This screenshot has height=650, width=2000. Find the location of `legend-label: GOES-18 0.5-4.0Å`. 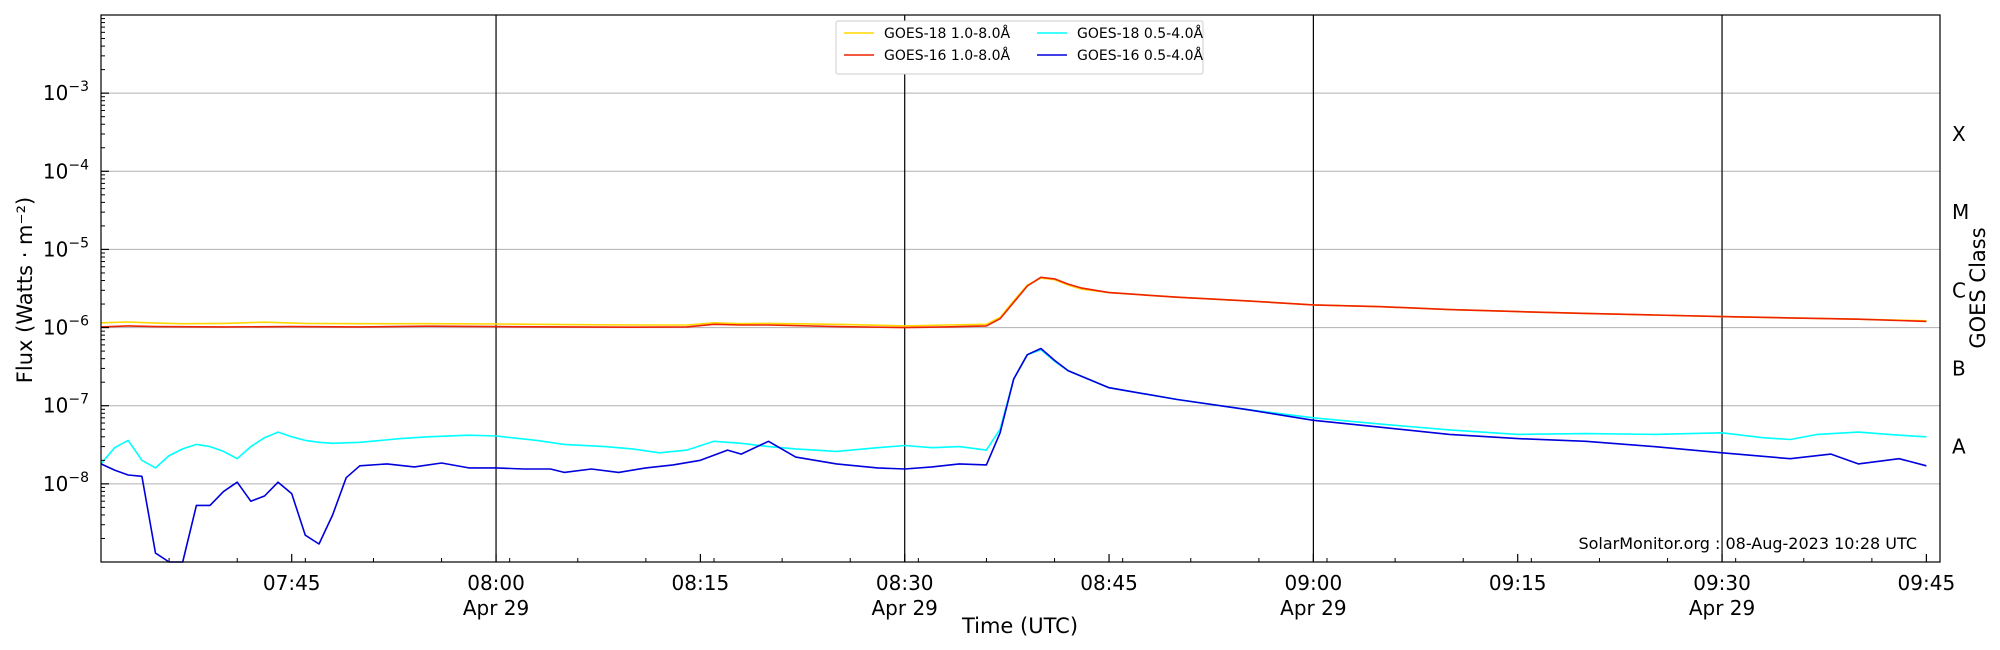

legend-label: GOES-18 0.5-4.0Å is located at coordinates (1140, 33).